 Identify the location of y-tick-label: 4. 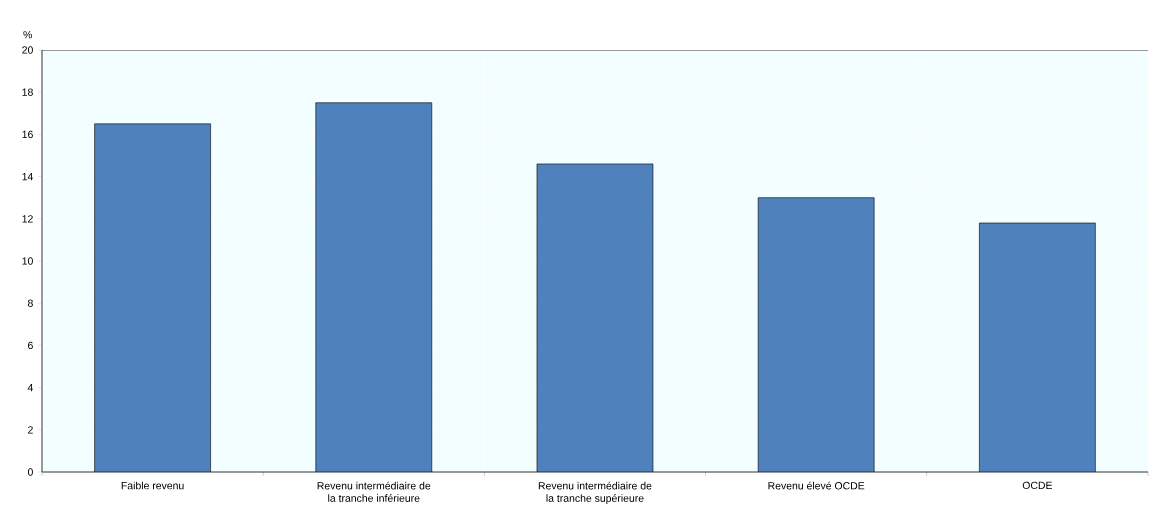
(30, 388).